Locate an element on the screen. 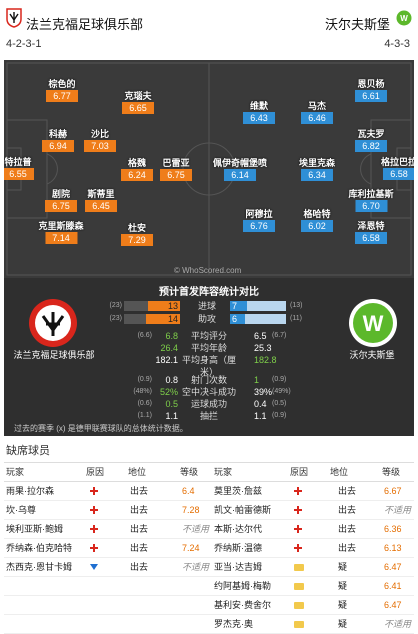  home-player-4: 克里斯滕森 7.14 is located at coordinates (61, 232).